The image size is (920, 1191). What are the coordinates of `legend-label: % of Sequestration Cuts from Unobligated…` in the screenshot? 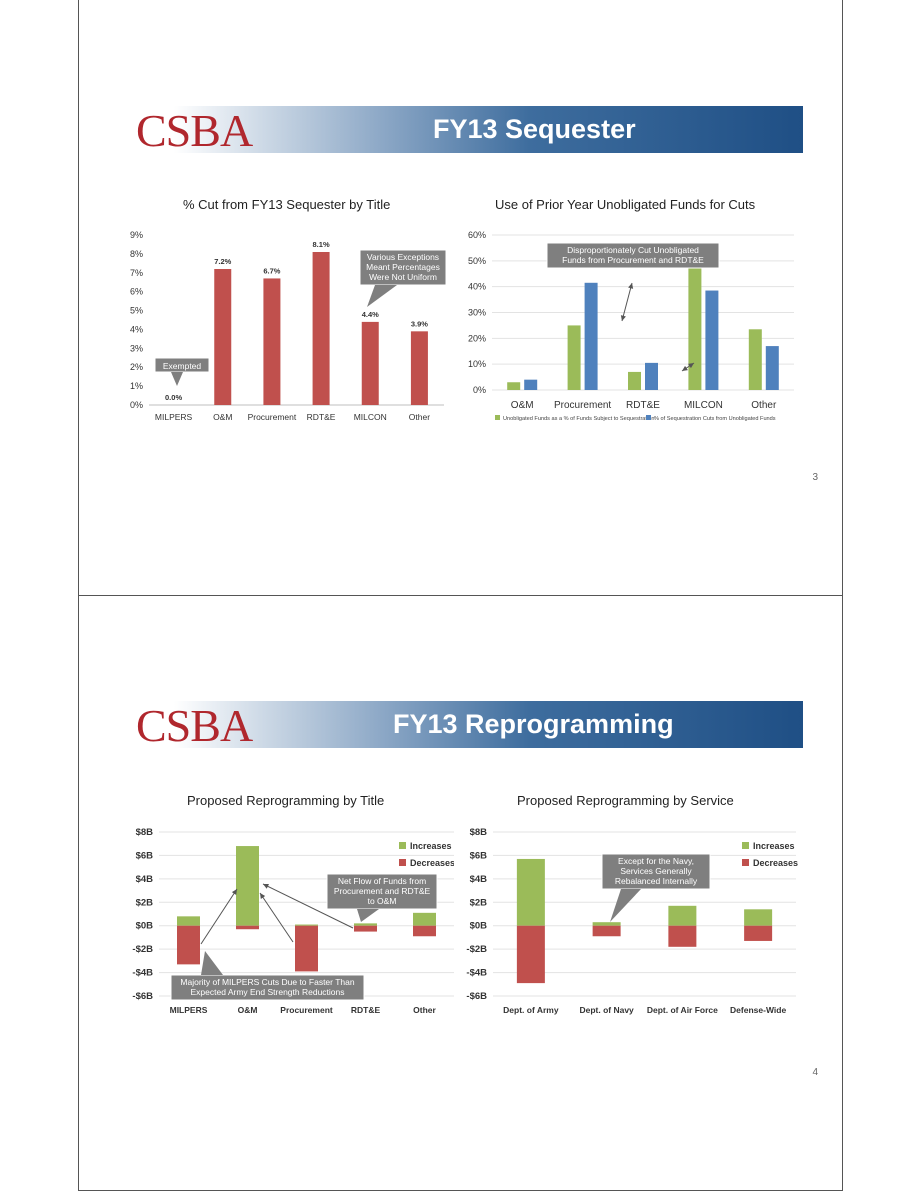 It's located at (715, 419).